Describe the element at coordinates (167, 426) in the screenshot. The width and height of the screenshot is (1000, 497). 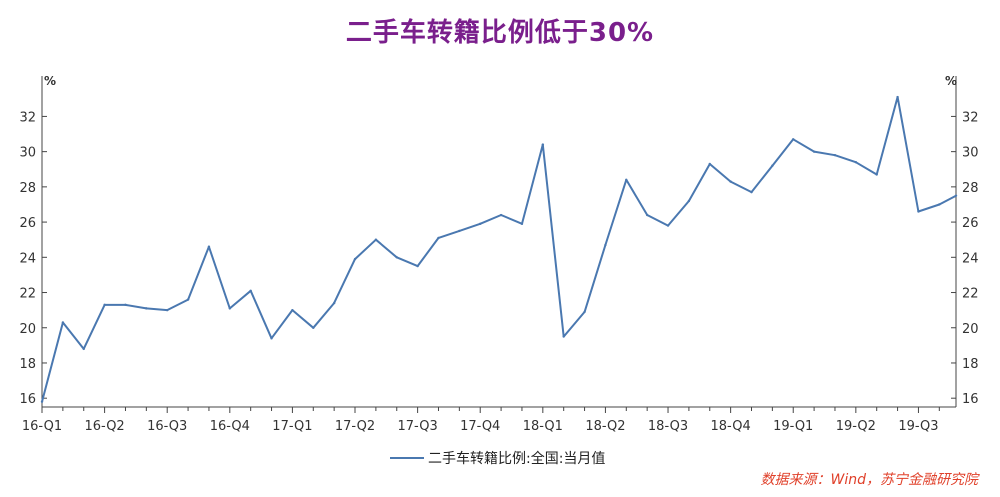
I see `x-tick-label: 16-Q3` at that location.